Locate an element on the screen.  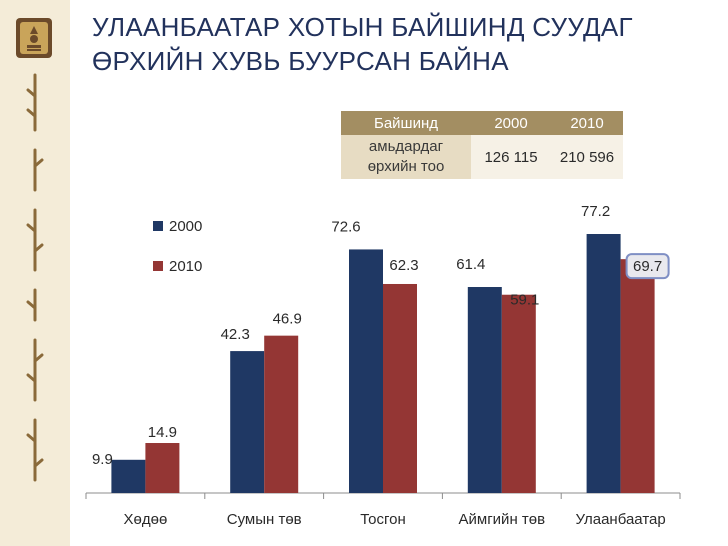
data-label-2000-2: 72.6 is located at coordinates (345, 226).